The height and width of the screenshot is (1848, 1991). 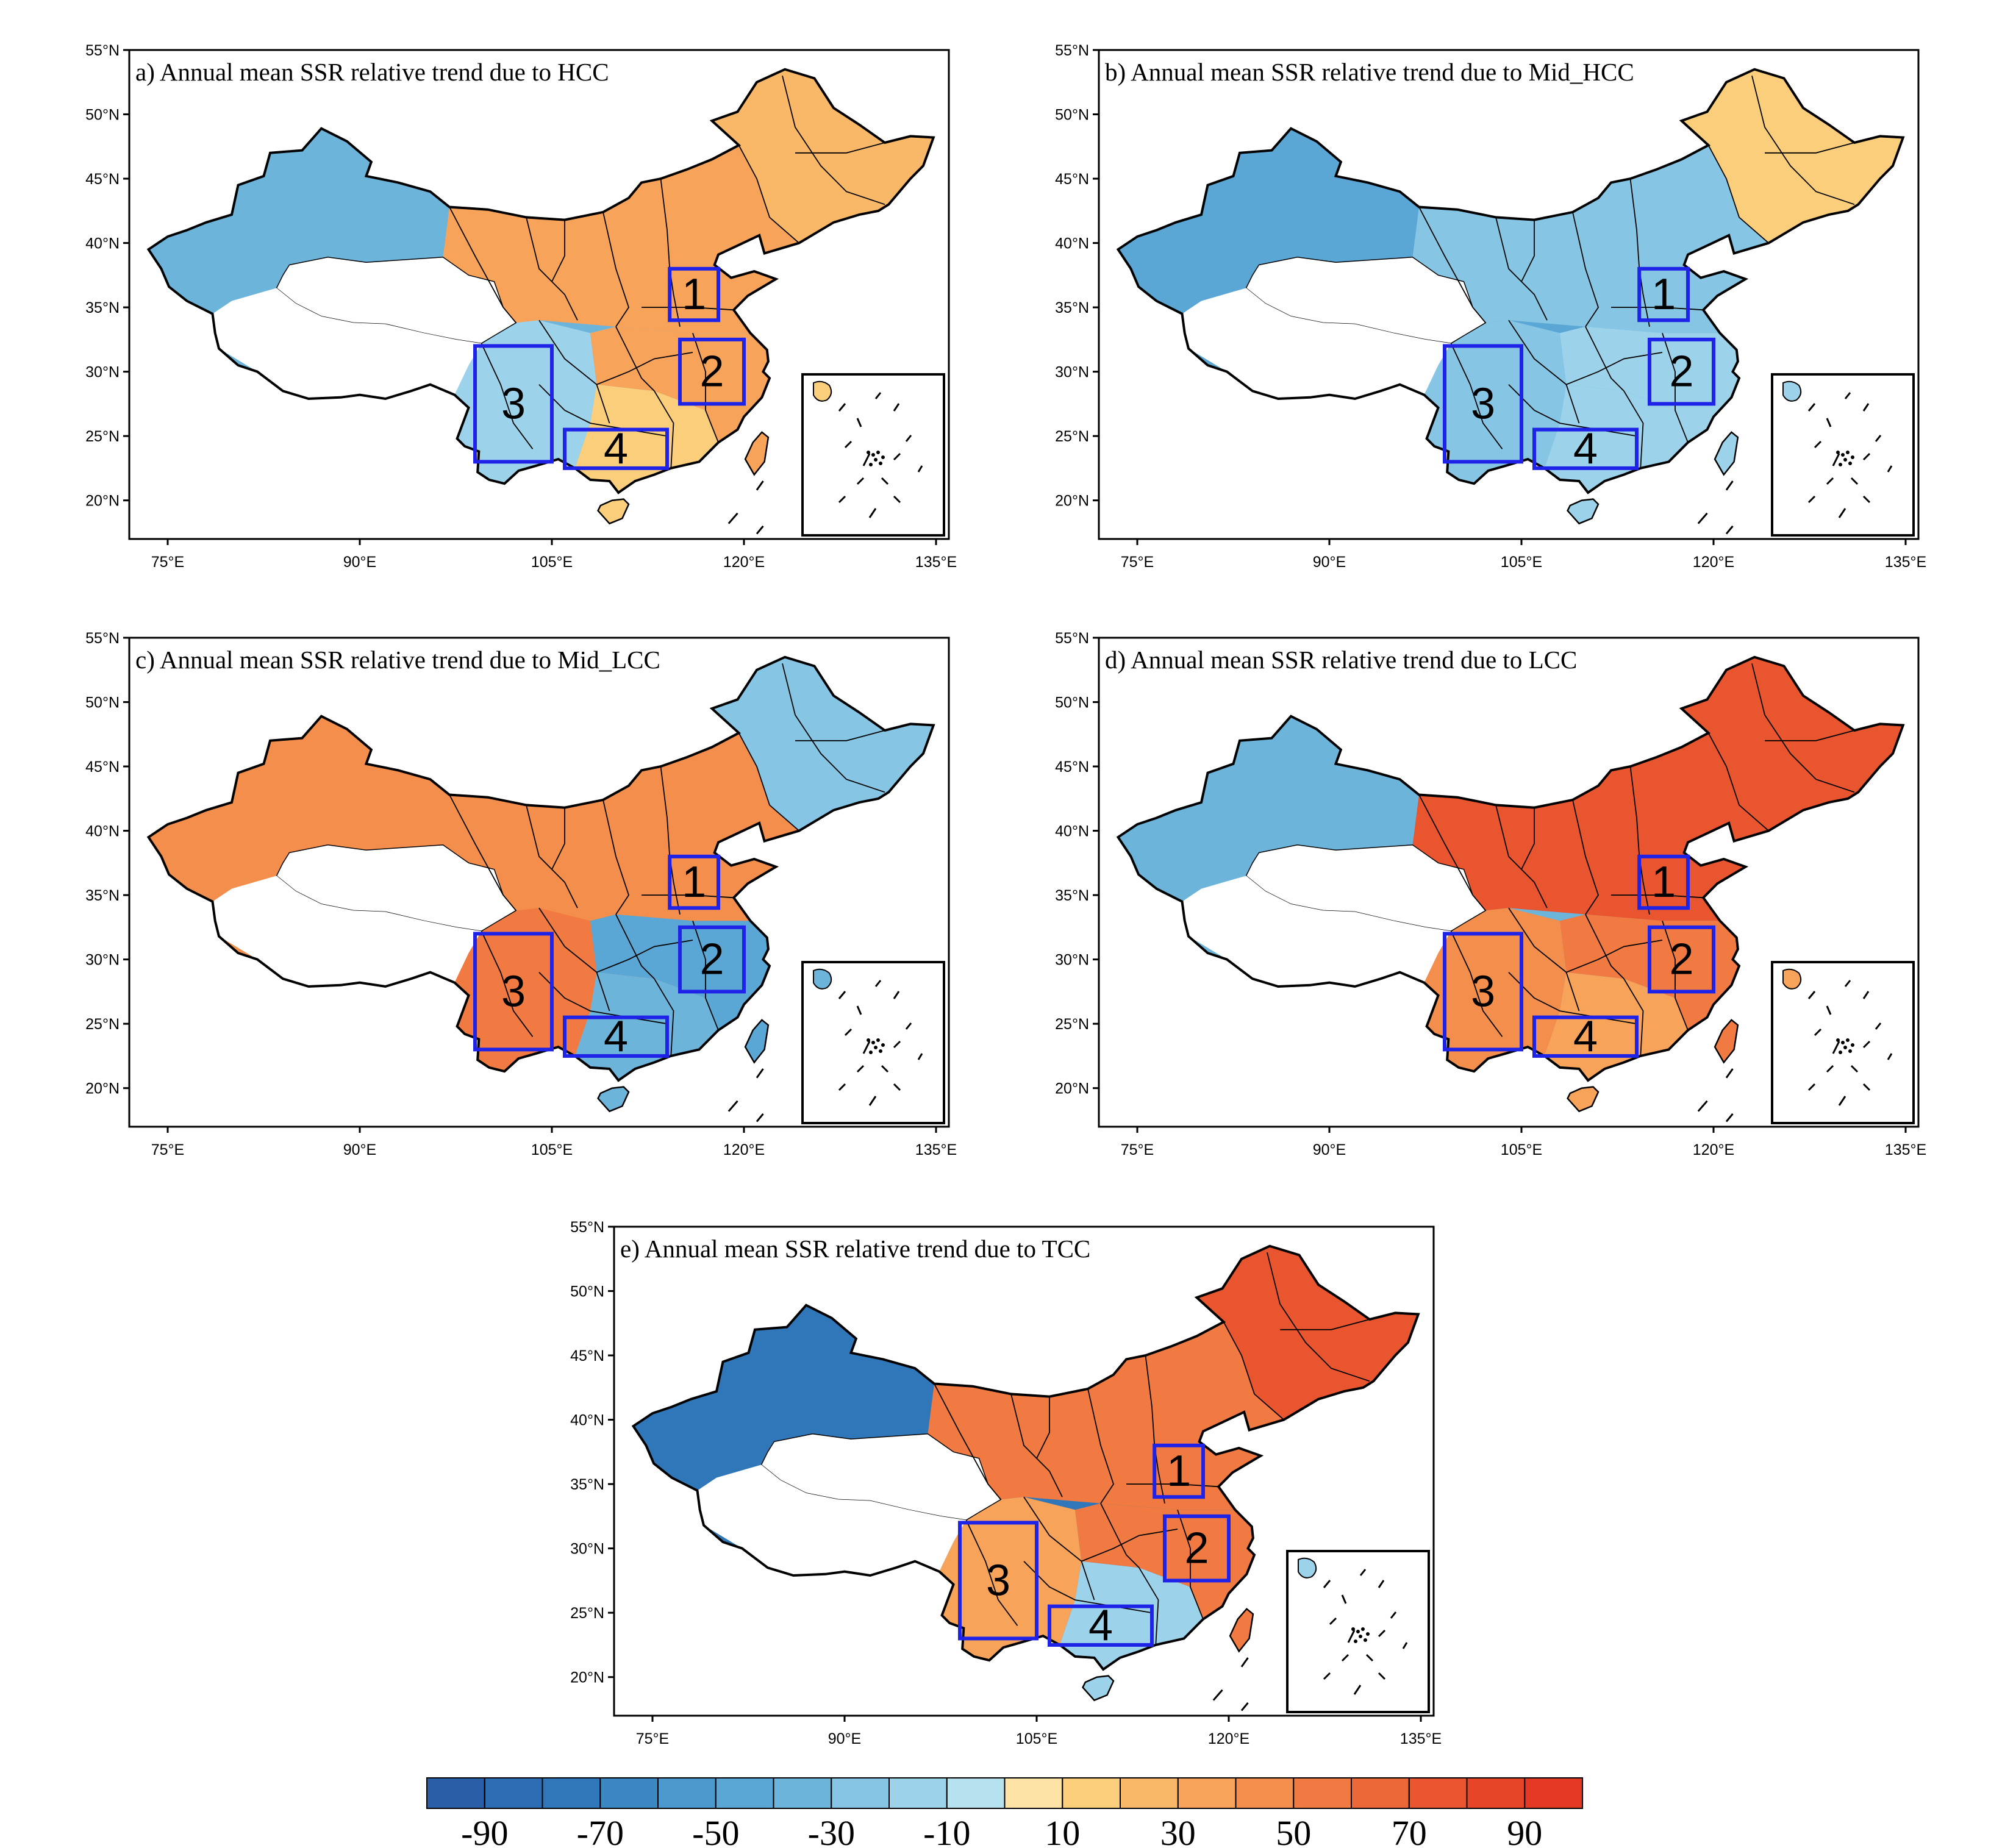 What do you see at coordinates (1098, 1688) in the screenshot?
I see `hainan-island` at bounding box center [1098, 1688].